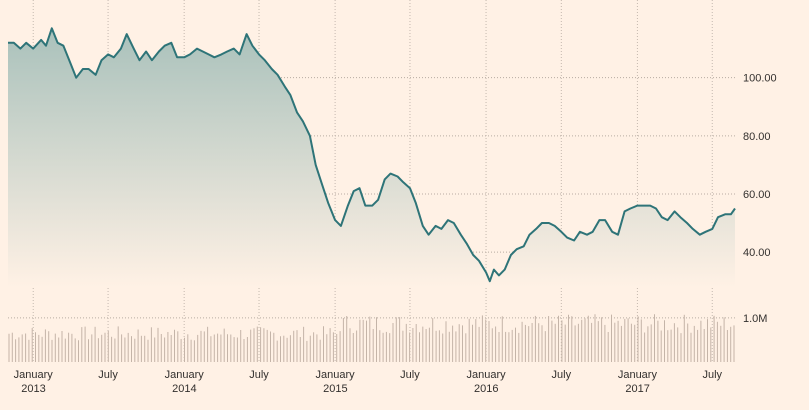 The height and width of the screenshot is (410, 809). Describe the element at coordinates (637, 389) in the screenshot. I see `x-tick-year: 2017` at that location.